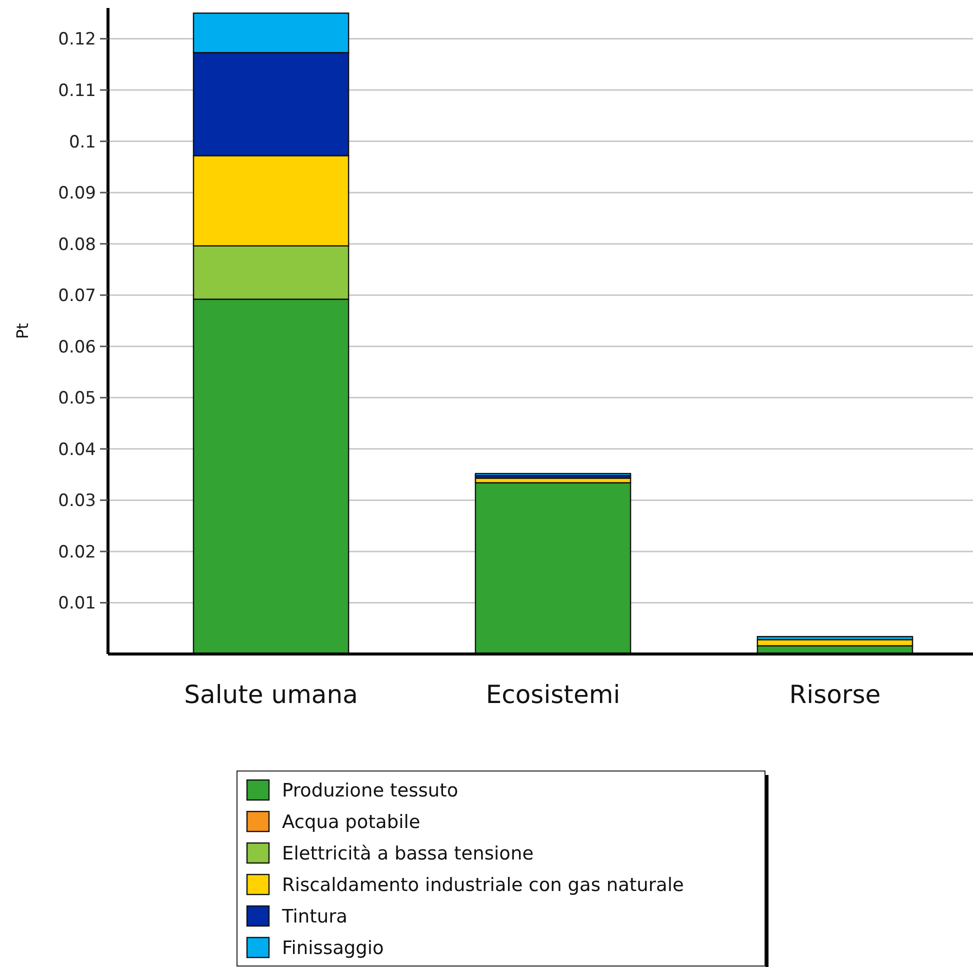 This screenshot has height=967, width=973. I want to click on legend-label: Finissaggio, so click(333, 948).